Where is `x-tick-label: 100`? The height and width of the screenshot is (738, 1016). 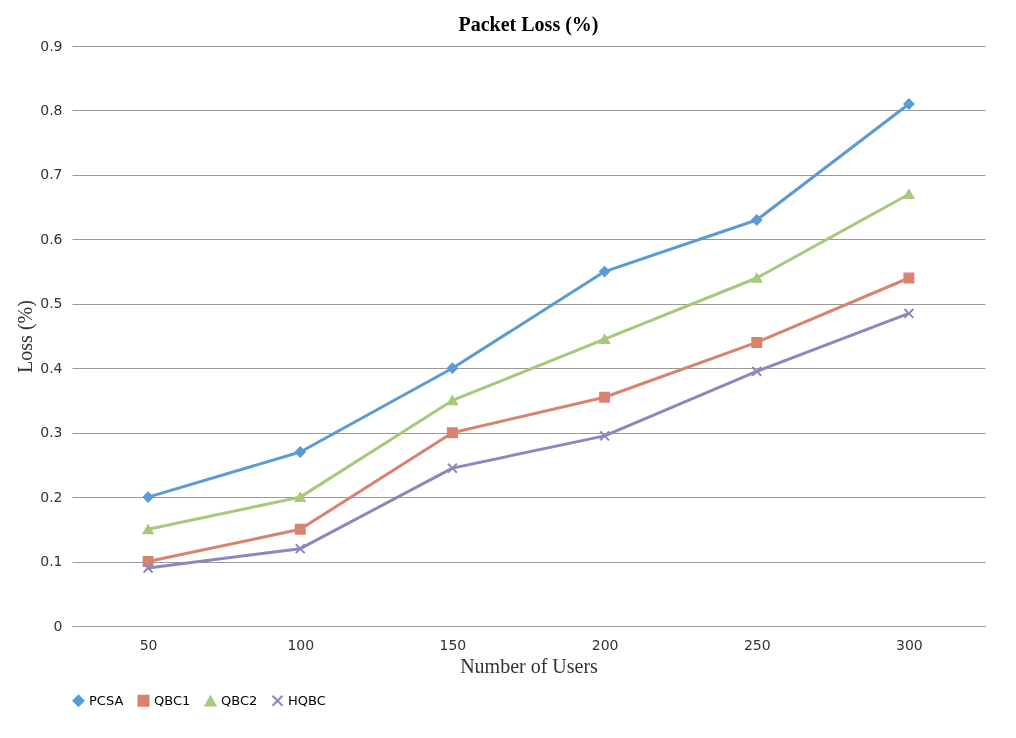 x-tick-label: 100 is located at coordinates (301, 644).